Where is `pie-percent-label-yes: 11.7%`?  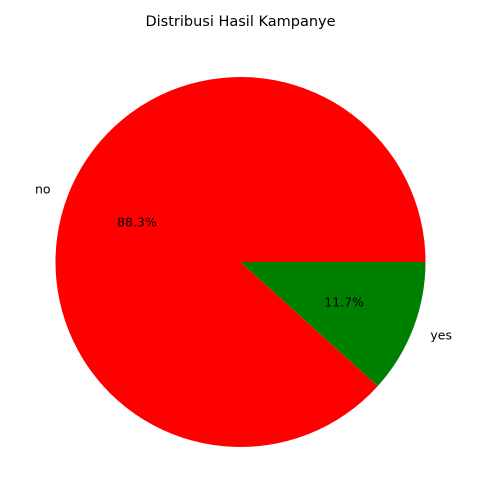
pie-percent-label-yes: 11.7% is located at coordinates (344, 301).